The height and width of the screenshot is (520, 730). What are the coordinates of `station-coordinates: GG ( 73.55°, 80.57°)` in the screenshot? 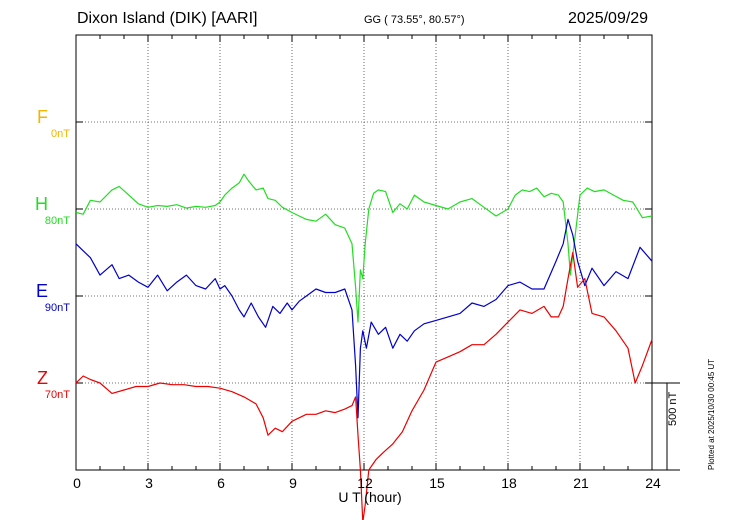 It's located at (414, 20).